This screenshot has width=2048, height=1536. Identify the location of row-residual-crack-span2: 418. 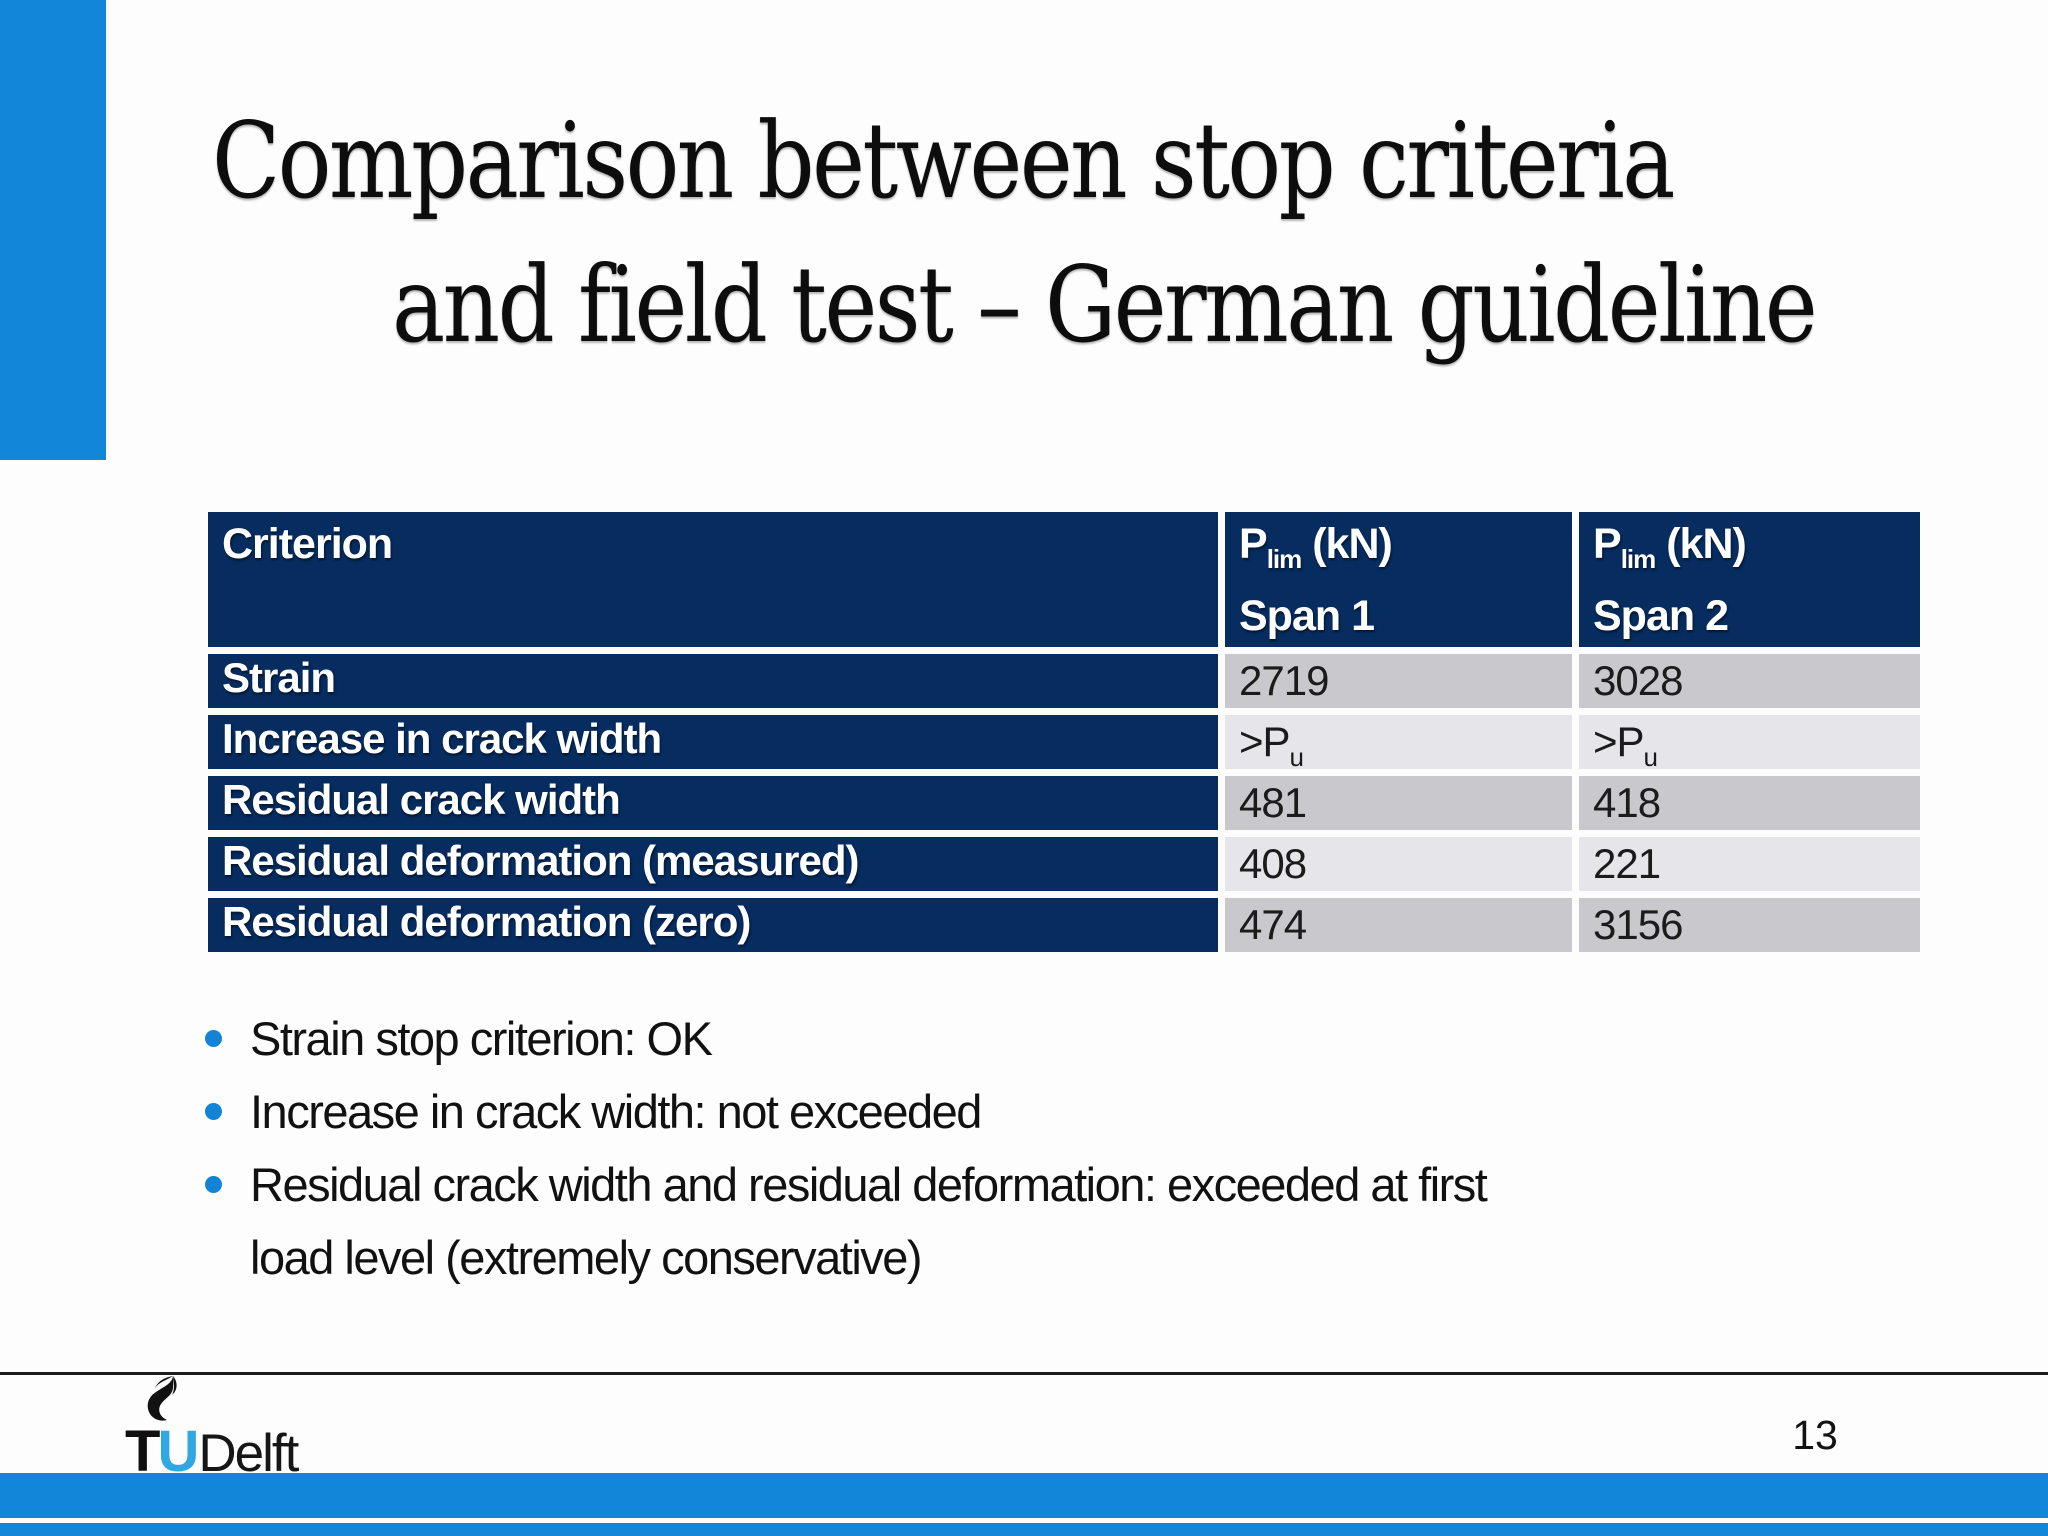
(1749, 803).